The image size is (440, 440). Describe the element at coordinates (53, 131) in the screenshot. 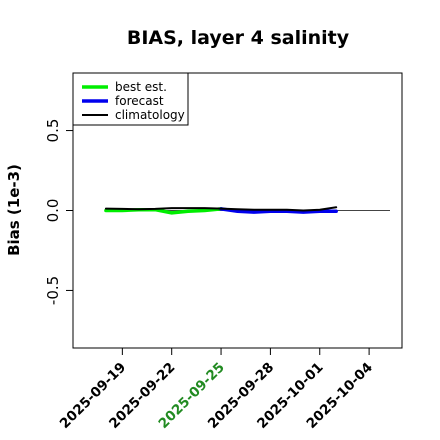

I see `y-tick-label: 0.5` at that location.